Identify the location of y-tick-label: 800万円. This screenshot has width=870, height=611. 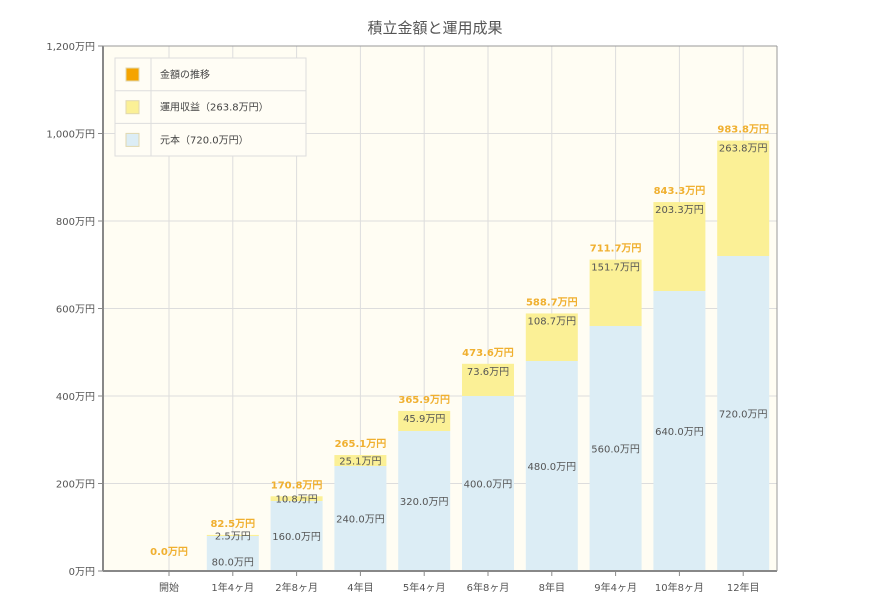
(75, 222).